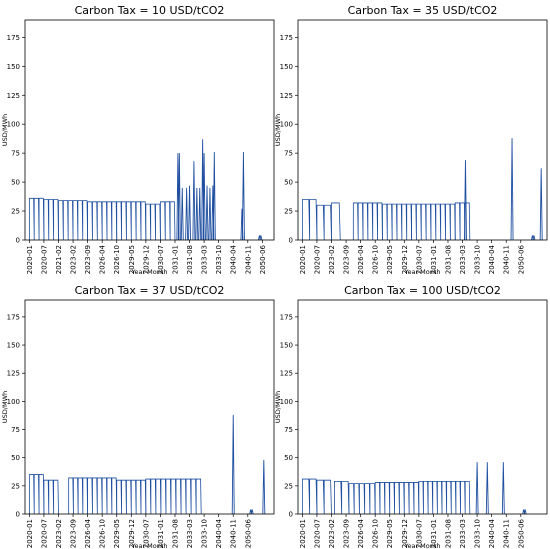  What do you see at coordinates (103, 533) in the screenshot?
I see `x-tick-label: 2026-10` at bounding box center [103, 533].